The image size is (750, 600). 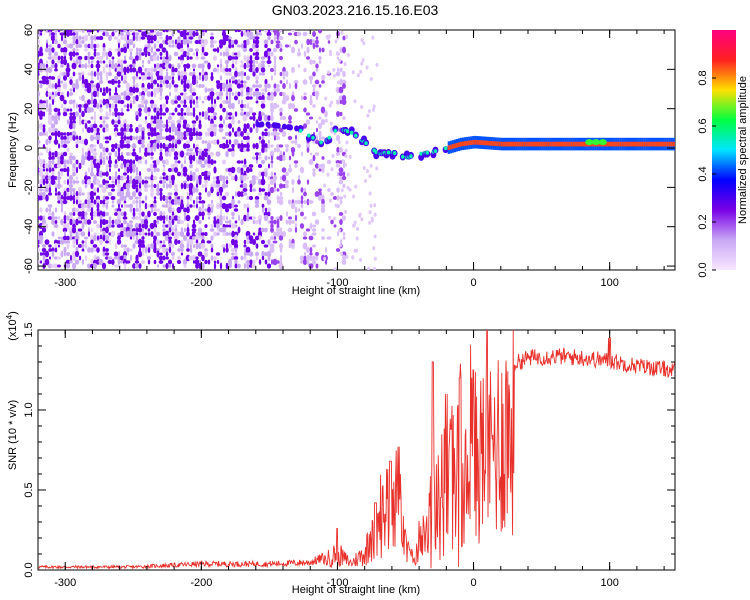 I want to click on y-tick-label: 60, so click(x=29, y=30).